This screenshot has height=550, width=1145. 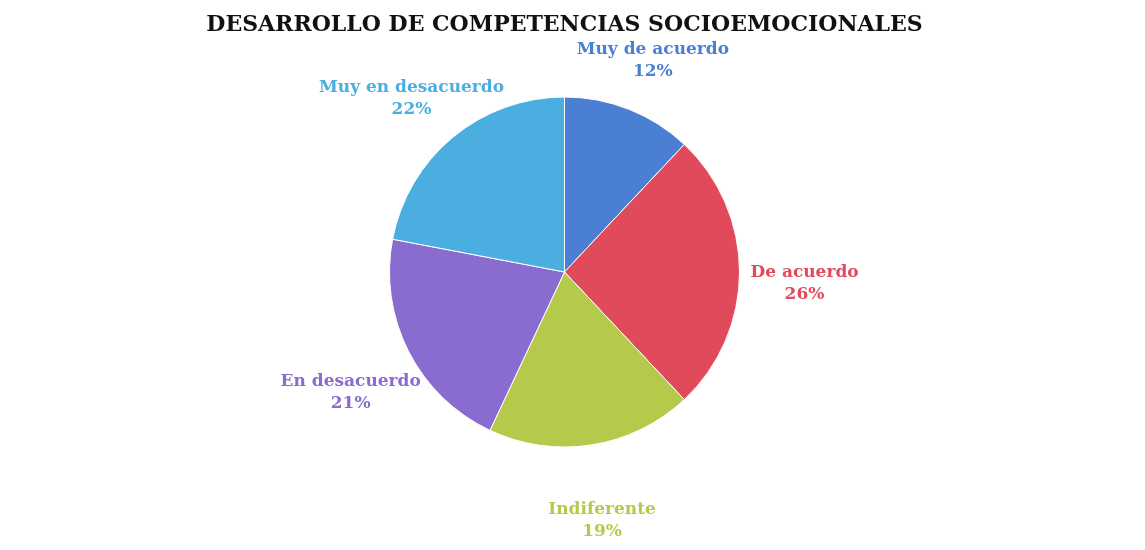 What do you see at coordinates (653, 47) in the screenshot?
I see `slice-label: Muy de acuerdo` at bounding box center [653, 47].